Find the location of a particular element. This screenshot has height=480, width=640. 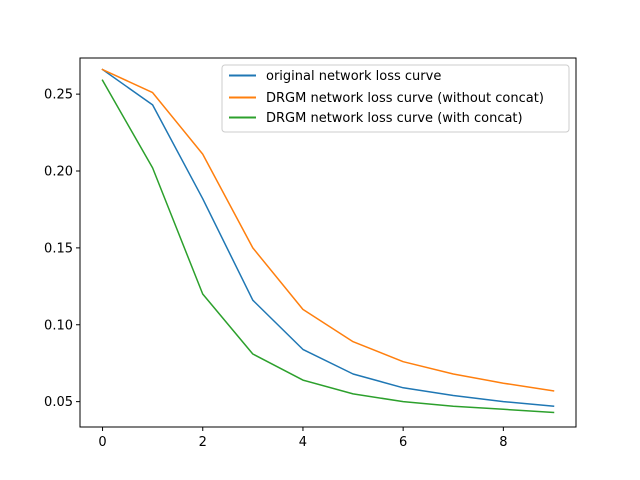

x-tick-label: 4 is located at coordinates (303, 442).